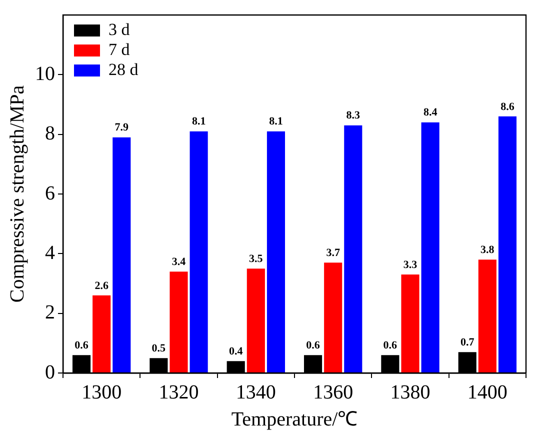  I want to click on legend-label: 3 d, so click(119, 29).